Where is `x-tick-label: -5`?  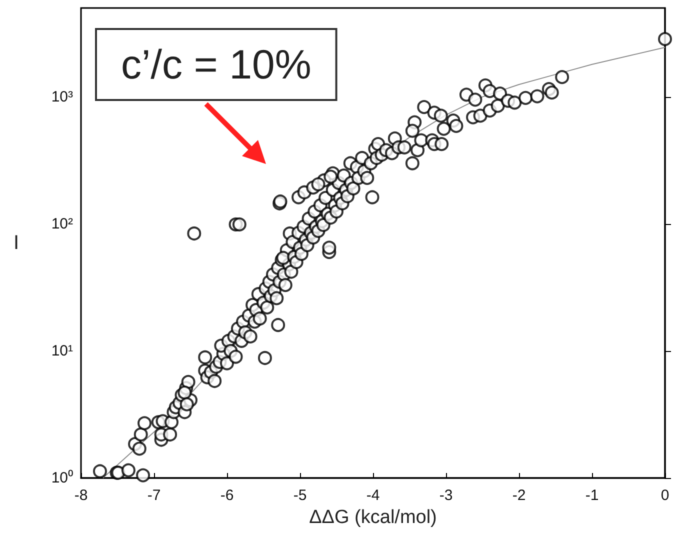 x-tick-label: -5 is located at coordinates (300, 495).